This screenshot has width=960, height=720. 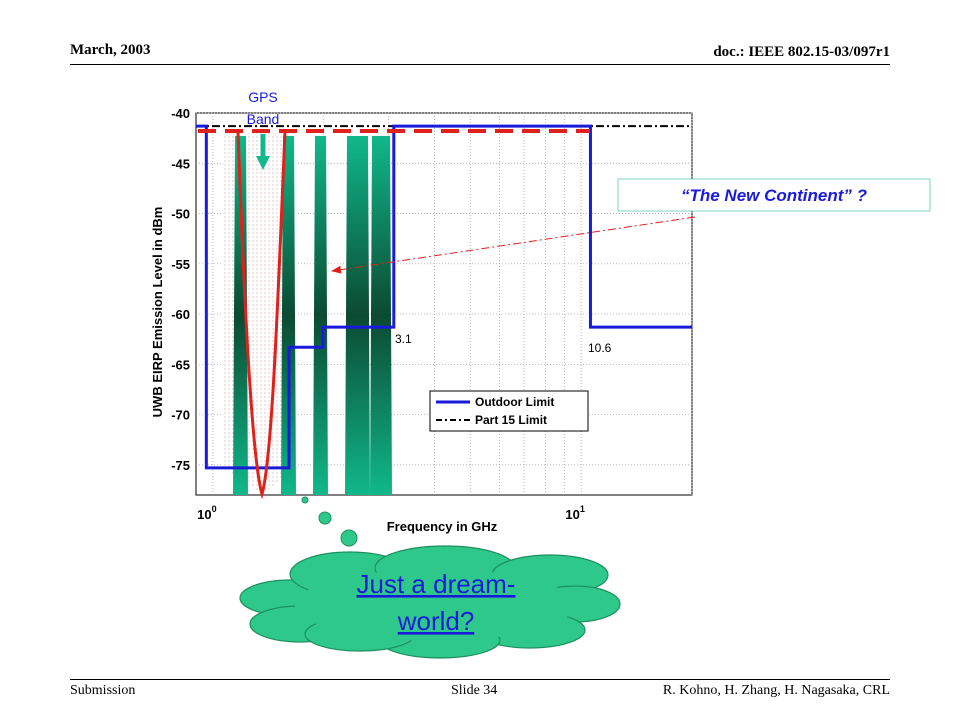 What do you see at coordinates (349, 538) in the screenshot?
I see `thought-dot-large` at bounding box center [349, 538].